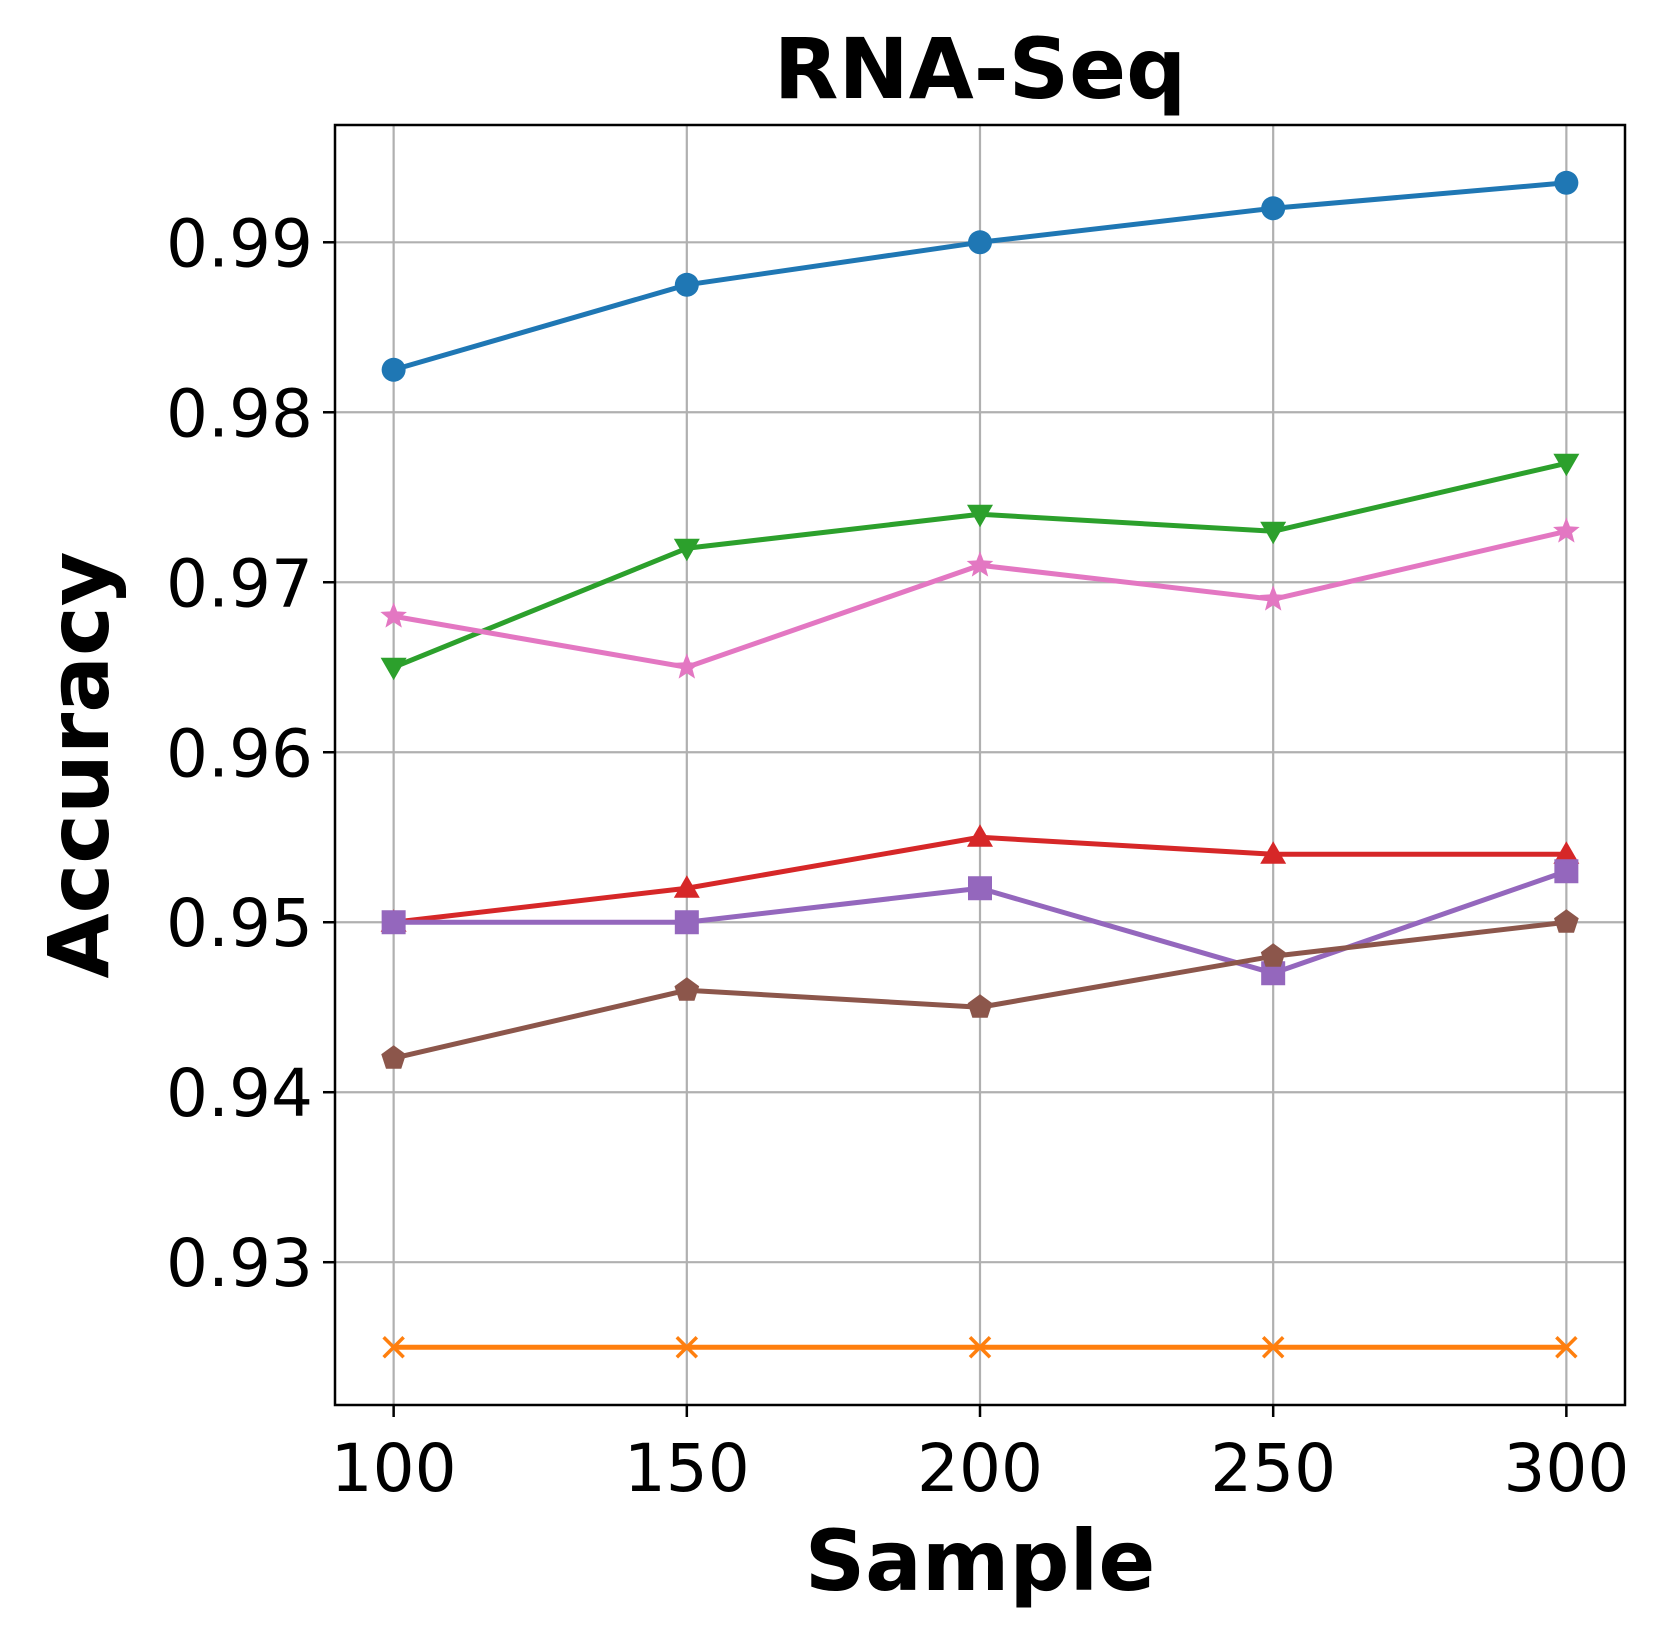  What do you see at coordinates (239, 1263) in the screenshot?
I see `y-tick-label: 0.93` at bounding box center [239, 1263].